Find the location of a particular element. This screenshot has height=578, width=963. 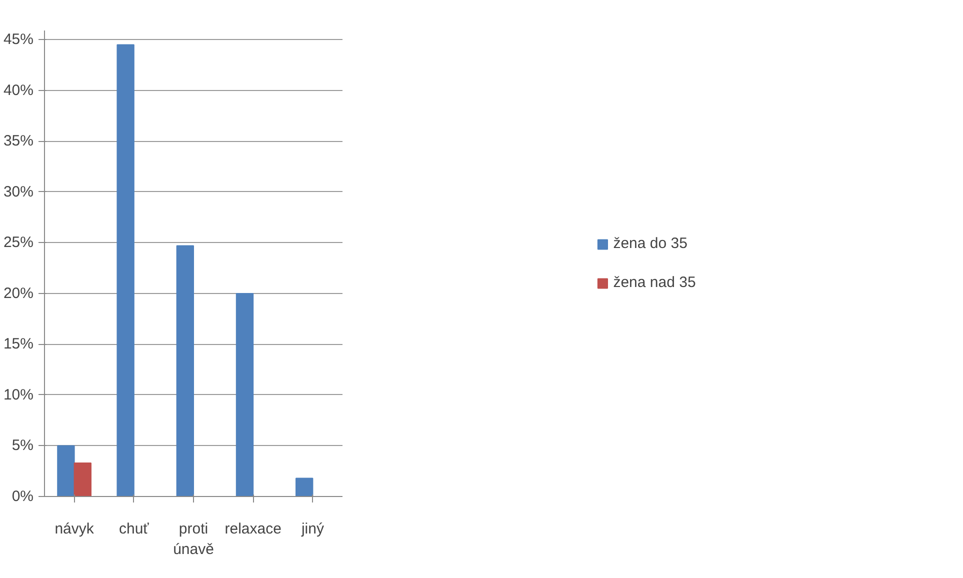

y-tick-label: 20% is located at coordinates (18, 293).